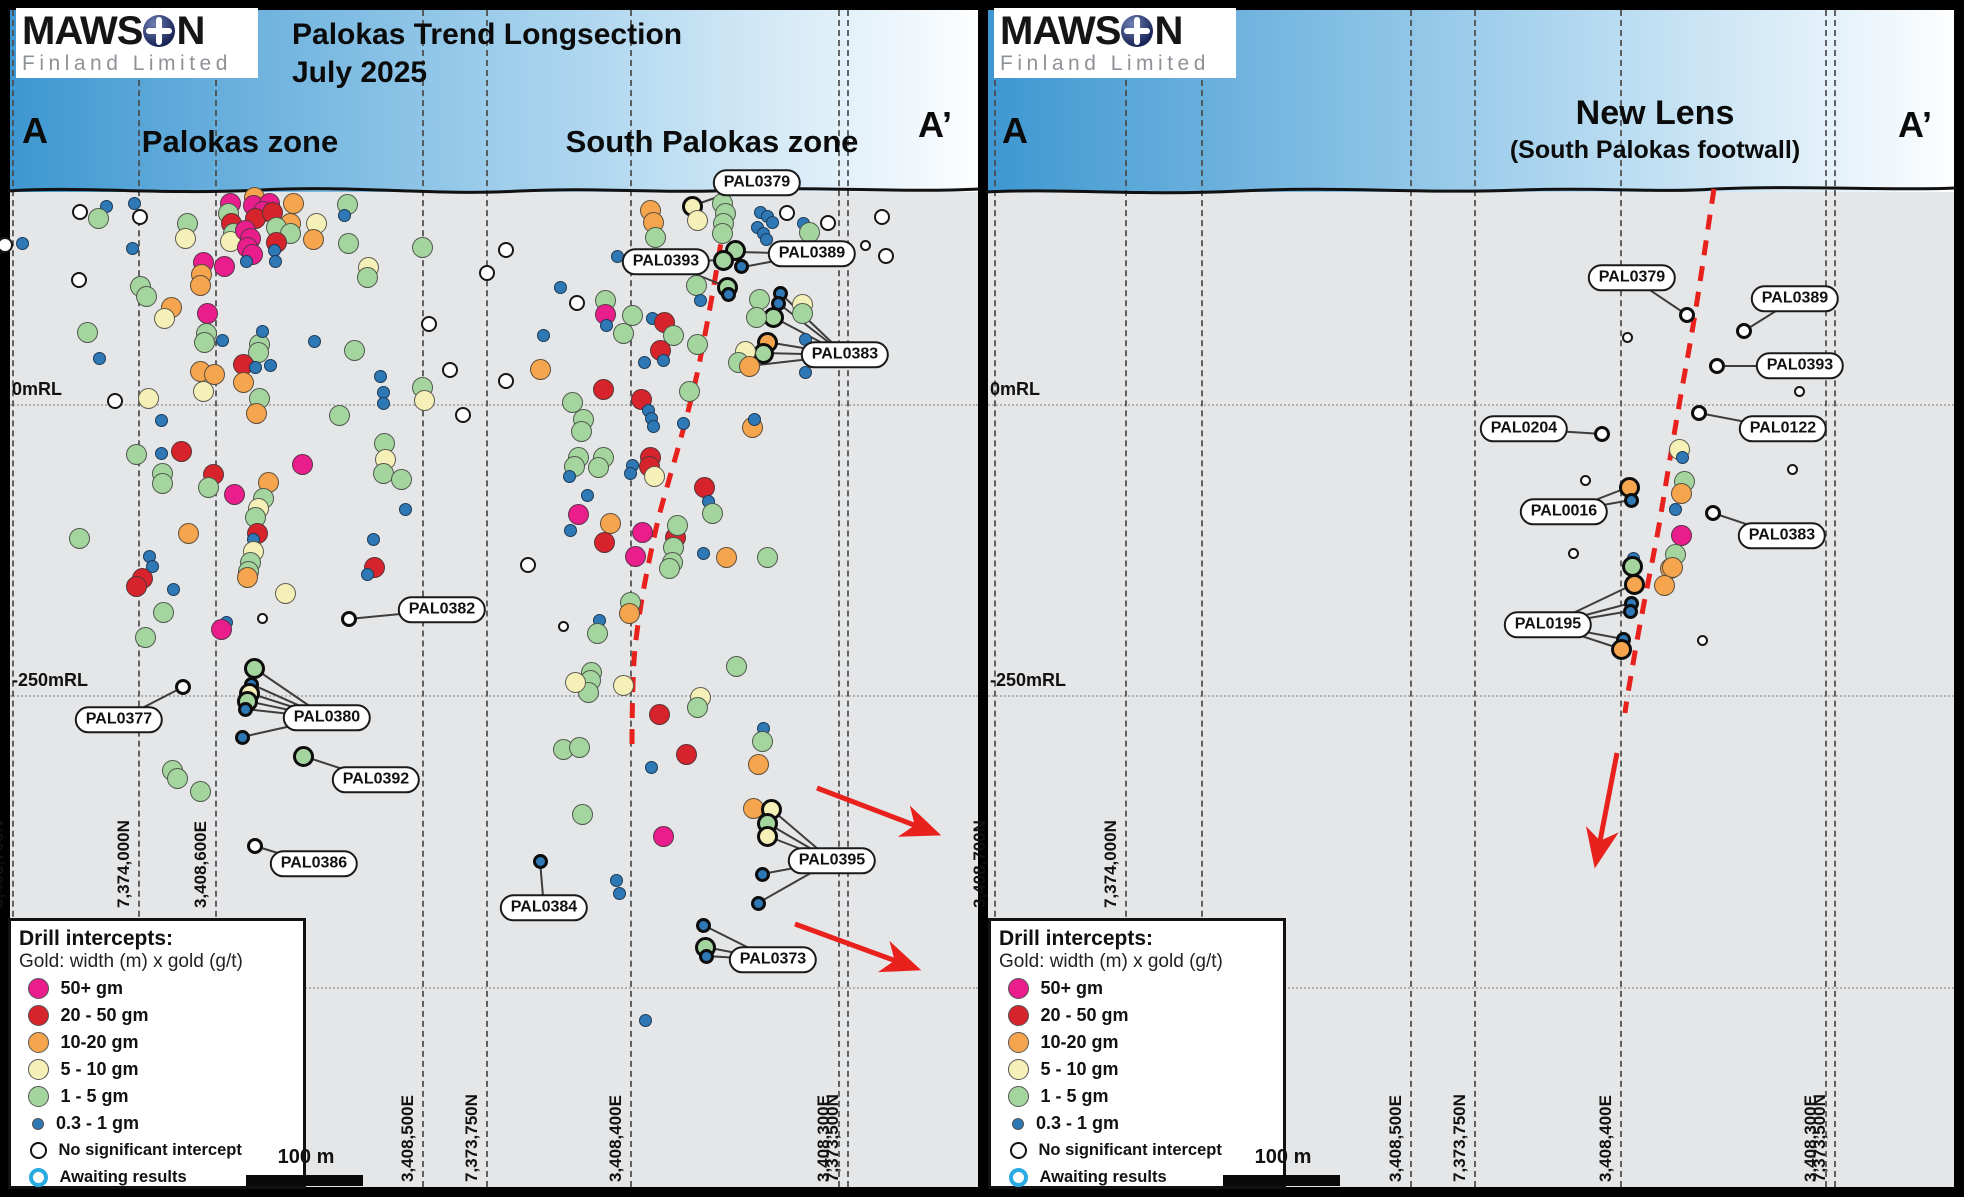  I want to click on mawson-logo: MAWS N Finland Limited, so click(1115, 43).